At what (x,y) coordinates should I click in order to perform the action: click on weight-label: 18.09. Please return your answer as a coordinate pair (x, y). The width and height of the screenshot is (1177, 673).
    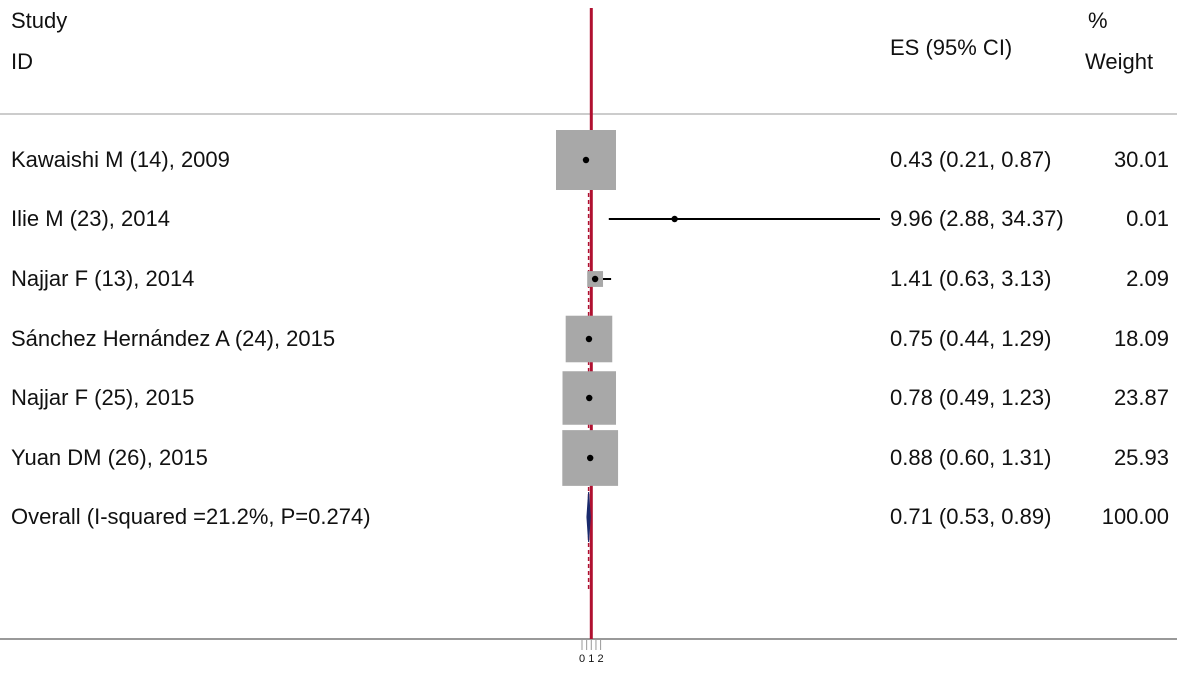
    Looking at the image, I should click on (1141, 338).